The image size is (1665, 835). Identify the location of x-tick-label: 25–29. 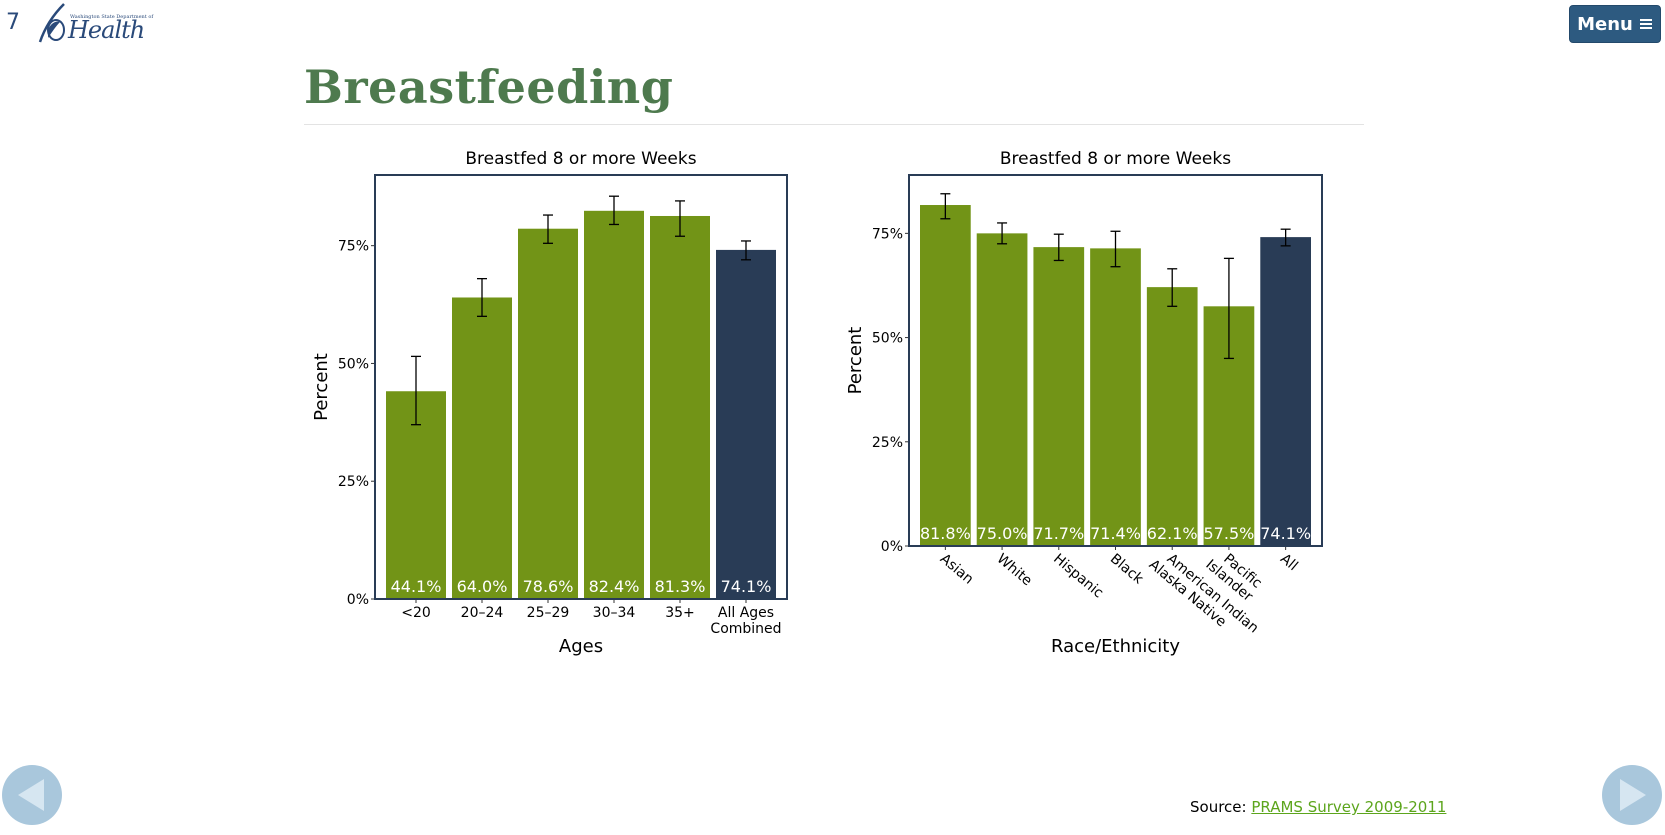
(548, 613).